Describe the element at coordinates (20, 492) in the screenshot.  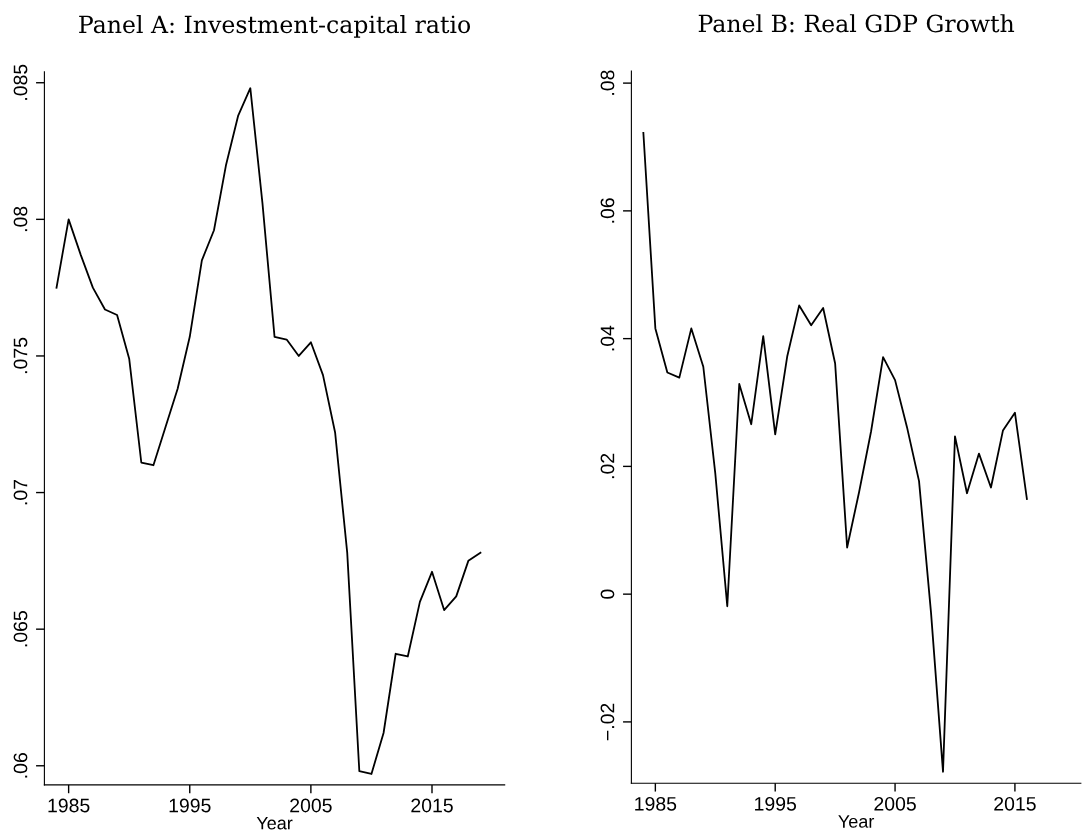
I see `y-tick-label: .07` at that location.